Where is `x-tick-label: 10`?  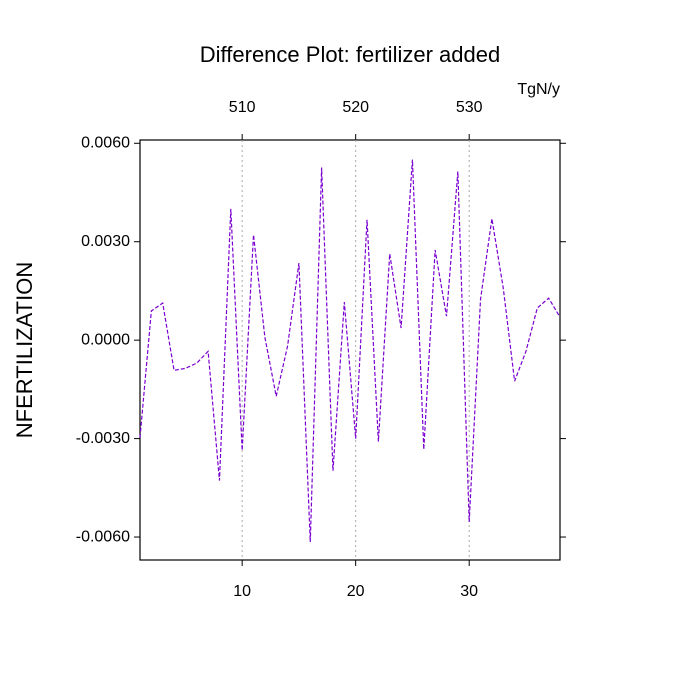
x-tick-label: 10 is located at coordinates (242, 591).